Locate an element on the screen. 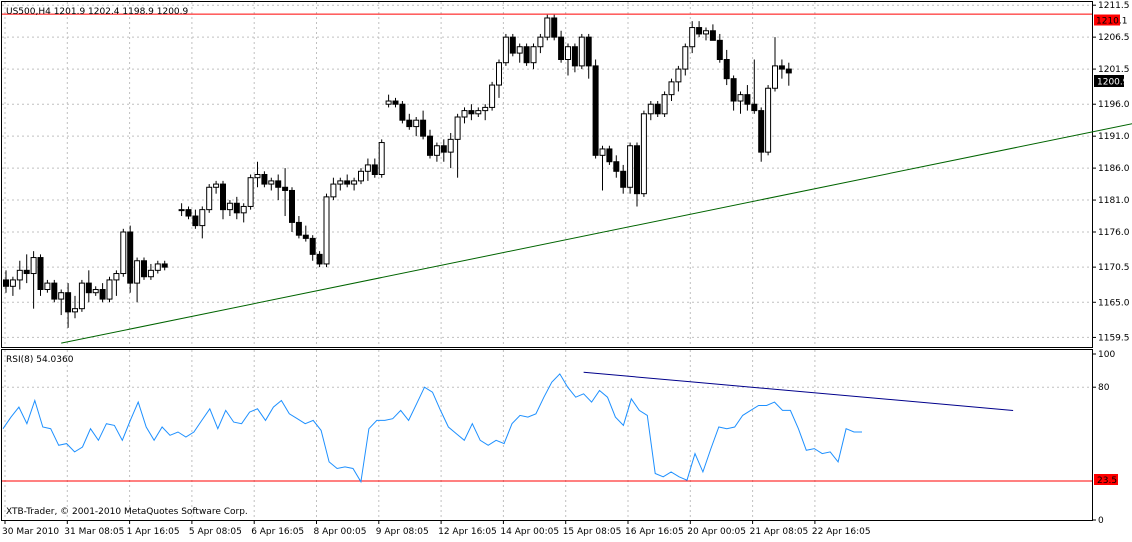 The height and width of the screenshot is (542, 1132). resistance-price-label: 1210.1 is located at coordinates (1112, 22).